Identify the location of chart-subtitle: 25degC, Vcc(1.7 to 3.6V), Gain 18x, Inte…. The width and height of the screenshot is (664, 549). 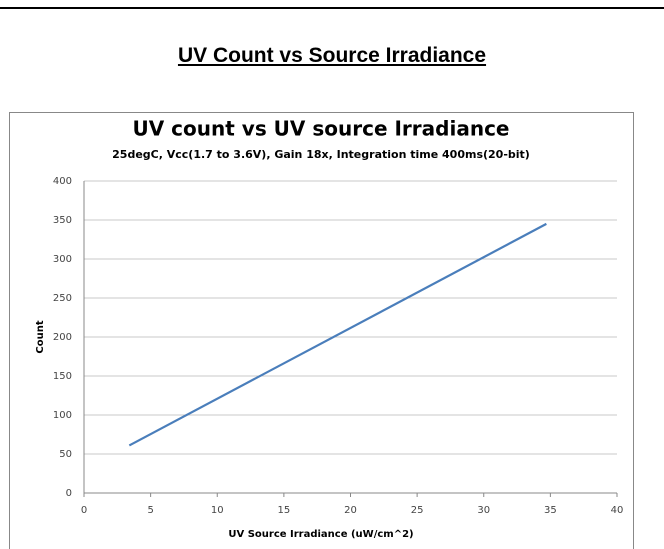
(321, 154).